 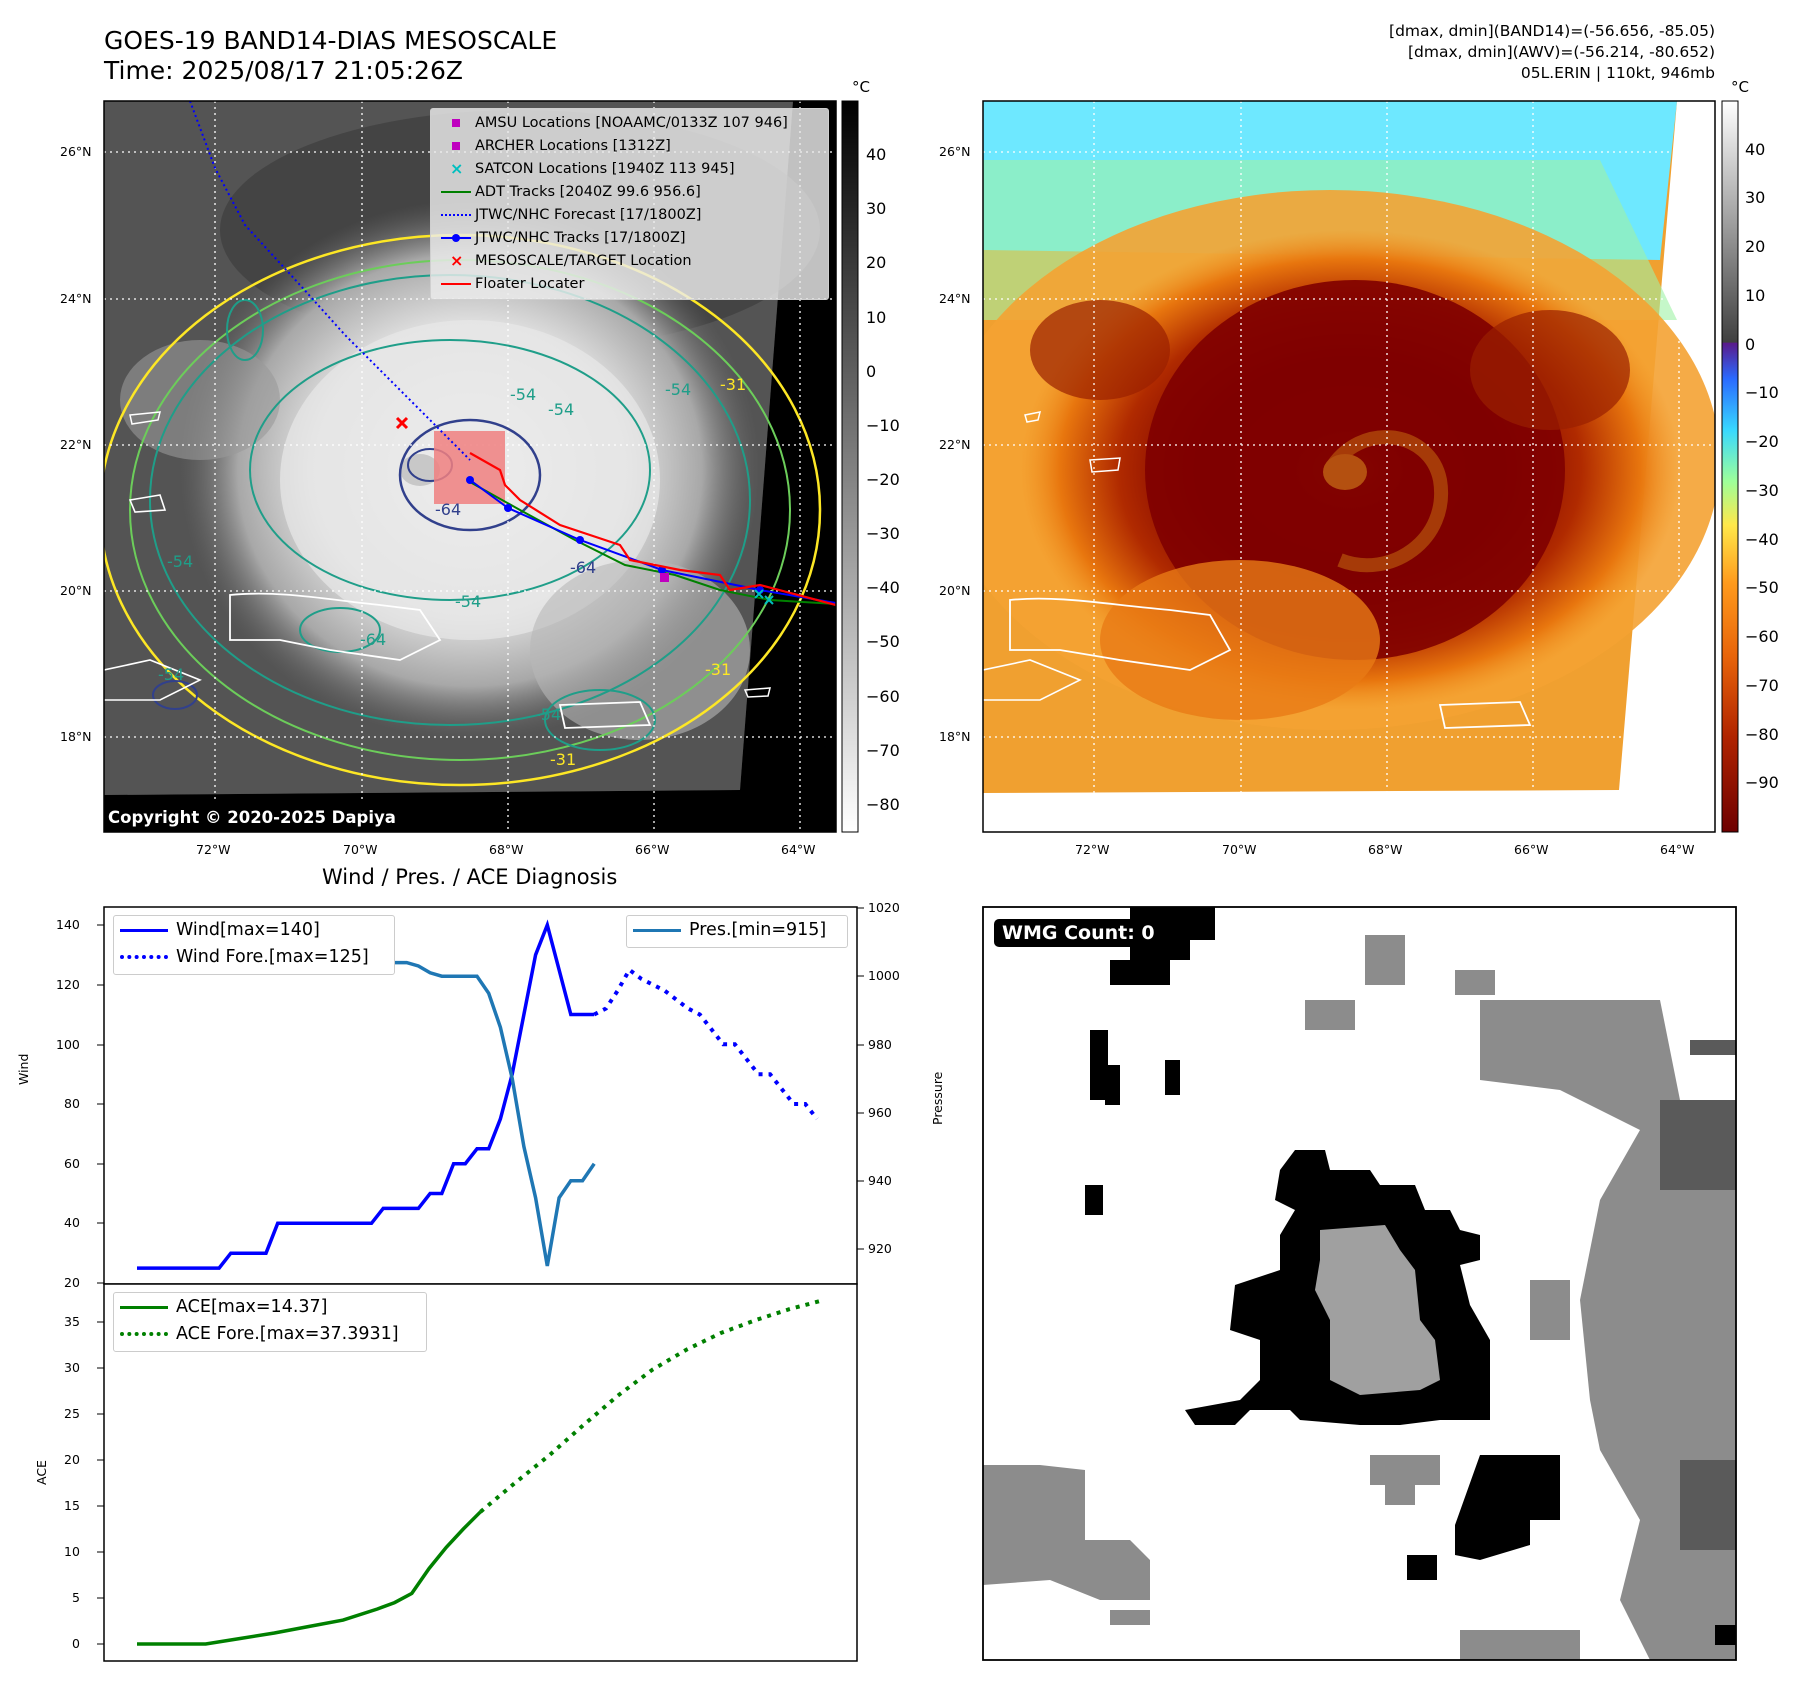 I want to click on jtwc-track, so click(x=652, y=541).